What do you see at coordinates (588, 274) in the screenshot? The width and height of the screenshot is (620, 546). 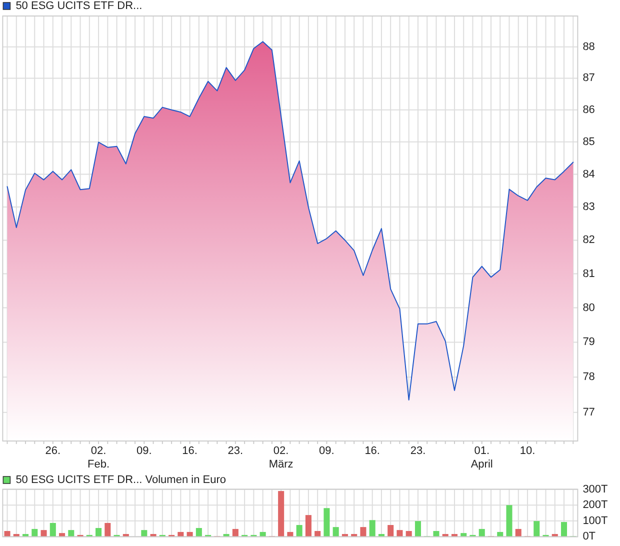 I see `y-tick-label: 81` at bounding box center [588, 274].